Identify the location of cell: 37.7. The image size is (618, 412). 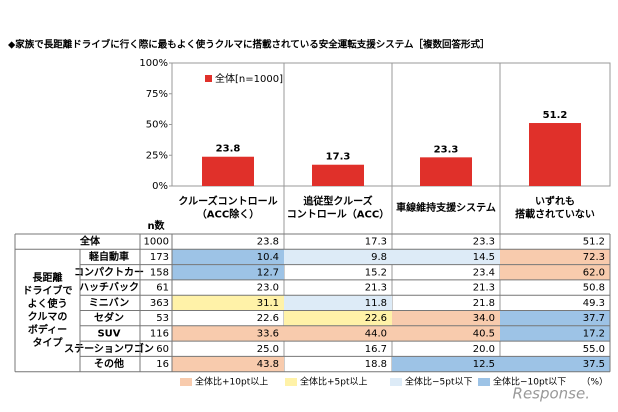
(594, 318).